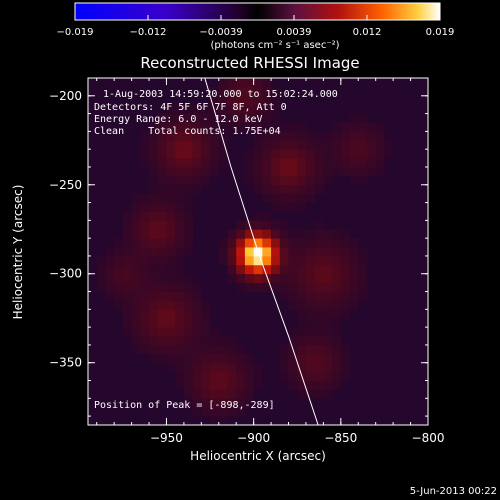 This screenshot has height=500, width=500. What do you see at coordinates (428, 438) in the screenshot?
I see `x-tick-label: −800` at bounding box center [428, 438].